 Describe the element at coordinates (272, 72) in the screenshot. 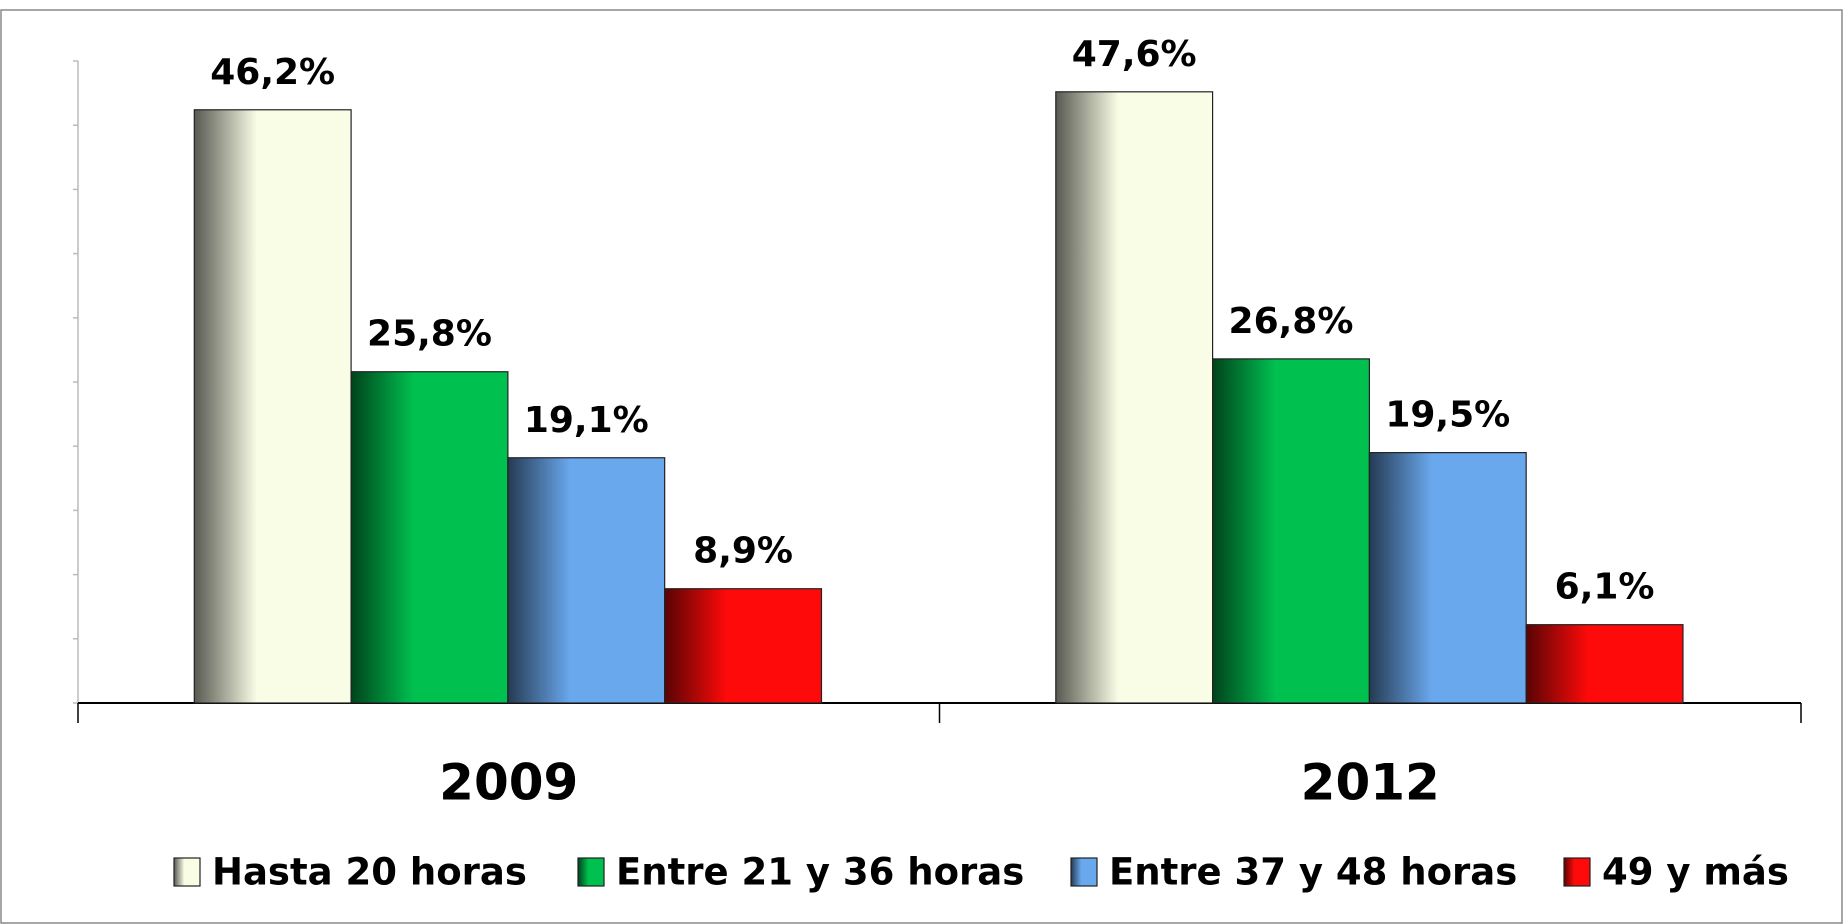

I see `data-label: 46,2%` at that location.